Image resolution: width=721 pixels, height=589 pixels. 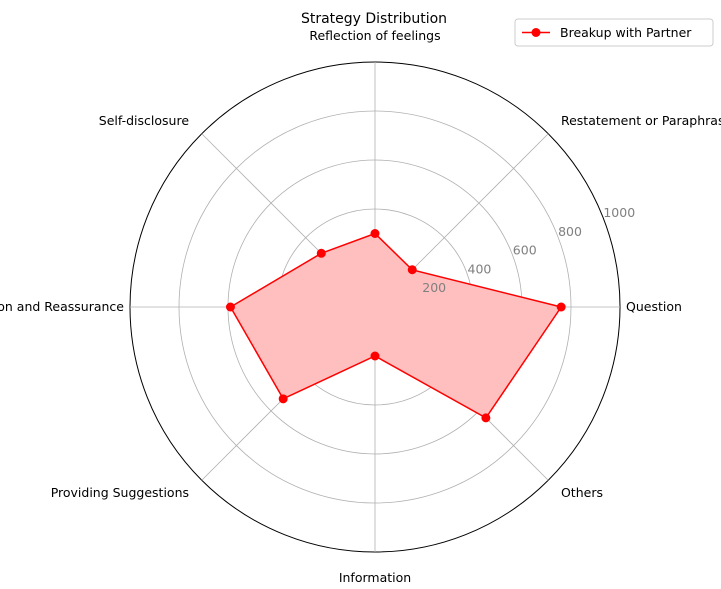 What do you see at coordinates (525, 250) in the screenshot?
I see `radial-tick-label: 600` at bounding box center [525, 250].